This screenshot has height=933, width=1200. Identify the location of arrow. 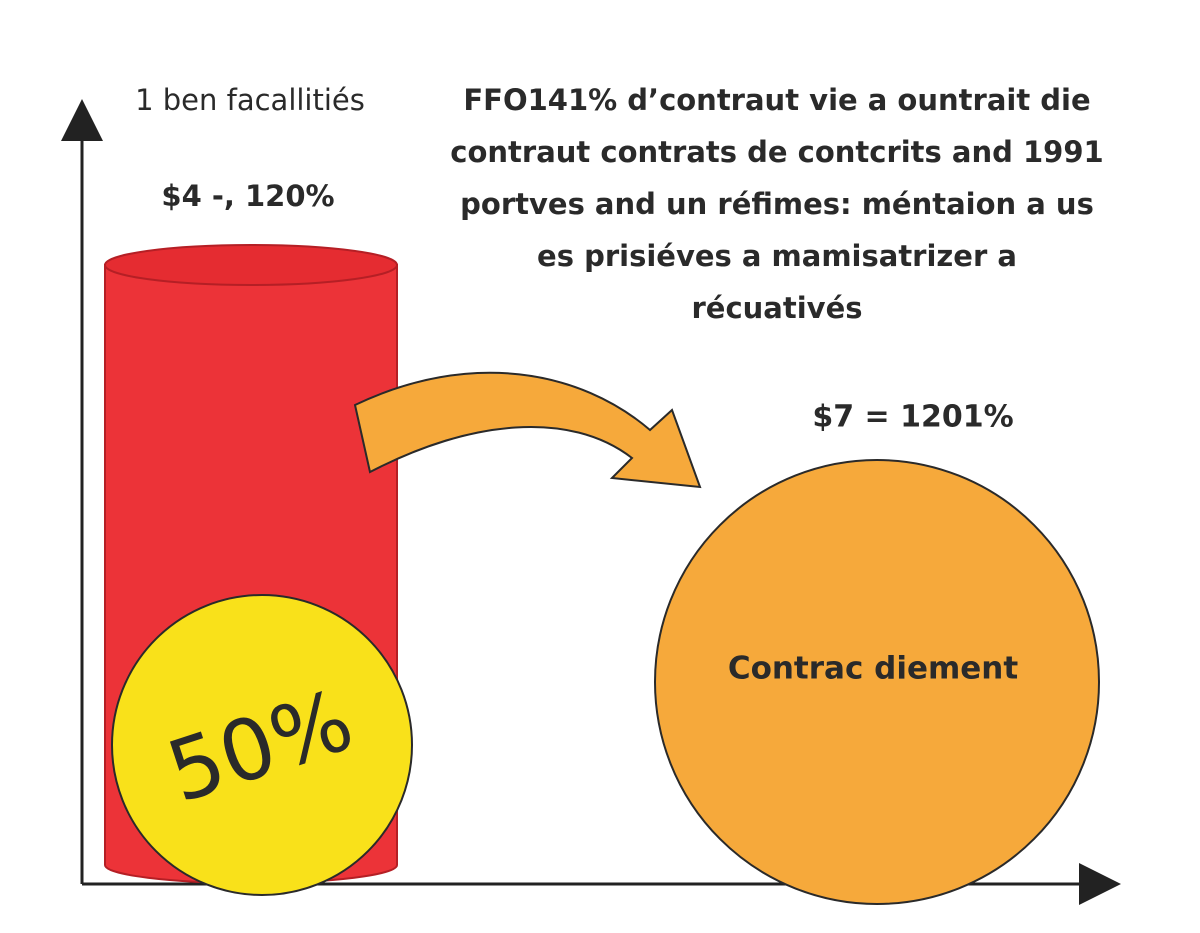
(527, 430).